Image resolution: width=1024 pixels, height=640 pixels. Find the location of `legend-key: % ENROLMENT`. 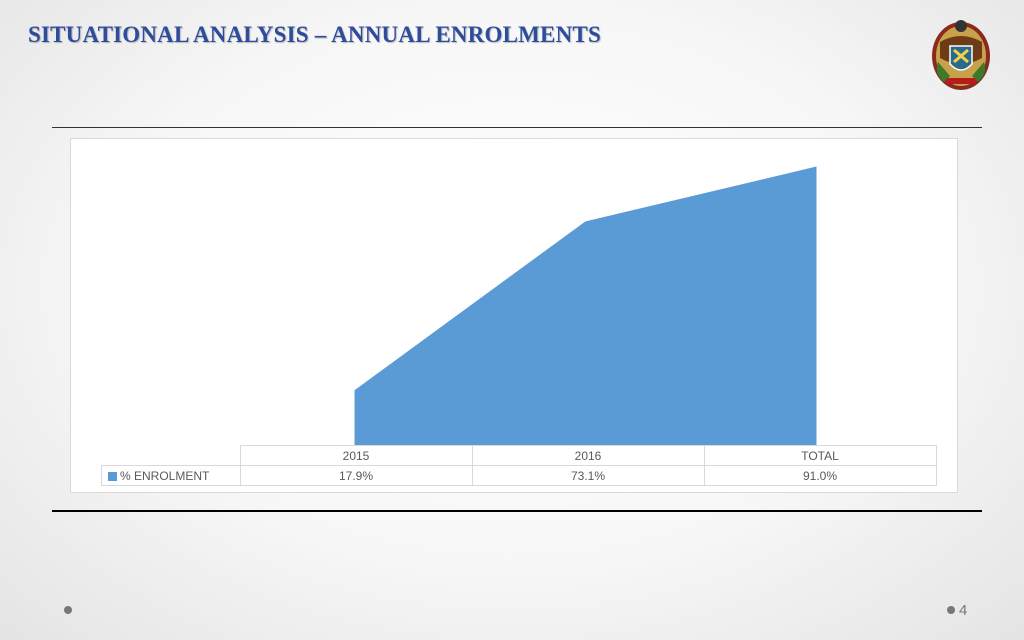

legend-key: % ENROLMENT is located at coordinates (171, 475).